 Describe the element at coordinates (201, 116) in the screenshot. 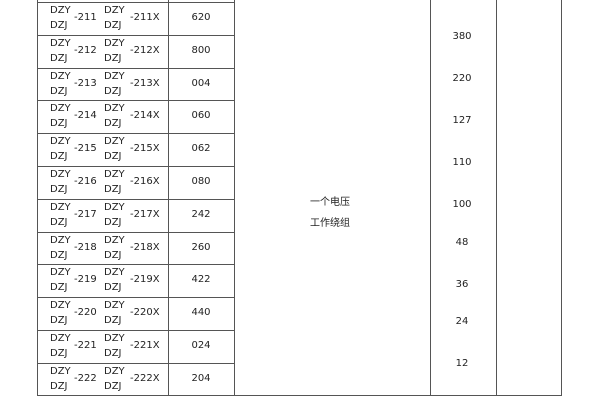

I see `code-value: 060` at that location.